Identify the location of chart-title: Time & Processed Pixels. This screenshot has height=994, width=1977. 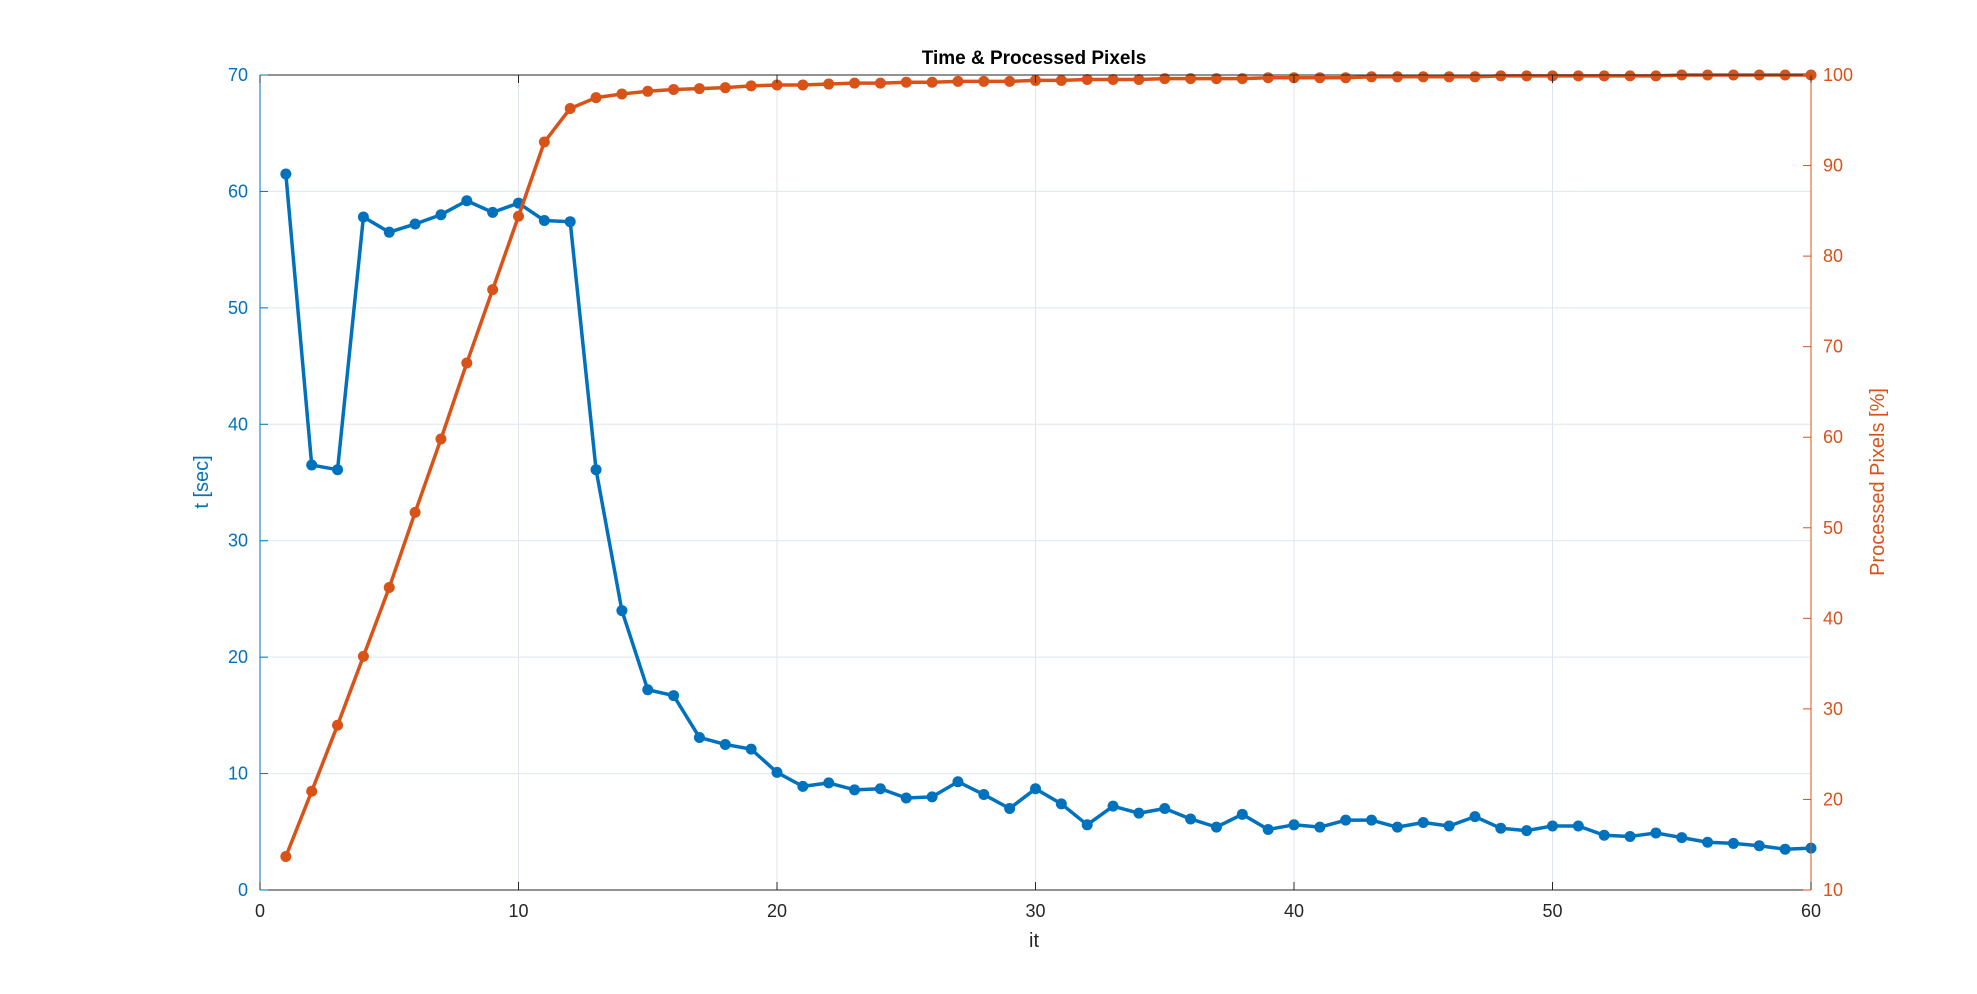
(1034, 58).